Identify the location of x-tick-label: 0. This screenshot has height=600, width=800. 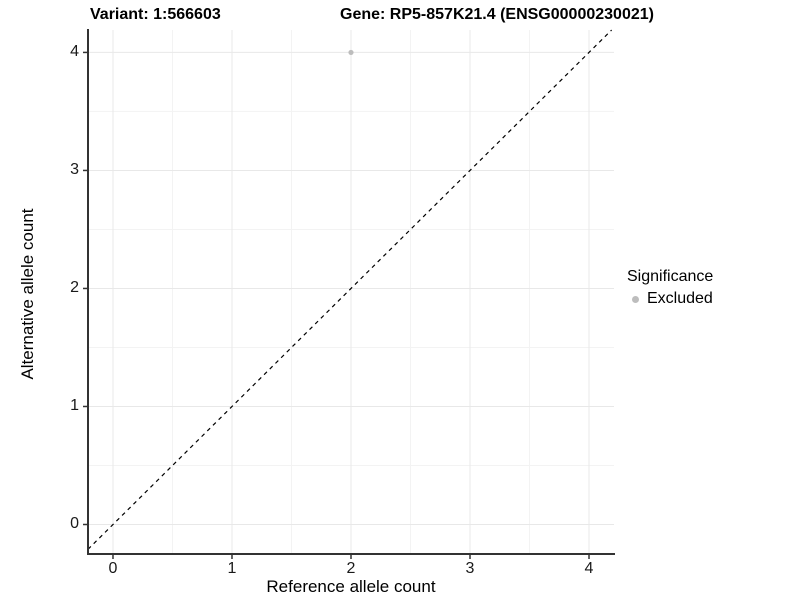
(113, 568).